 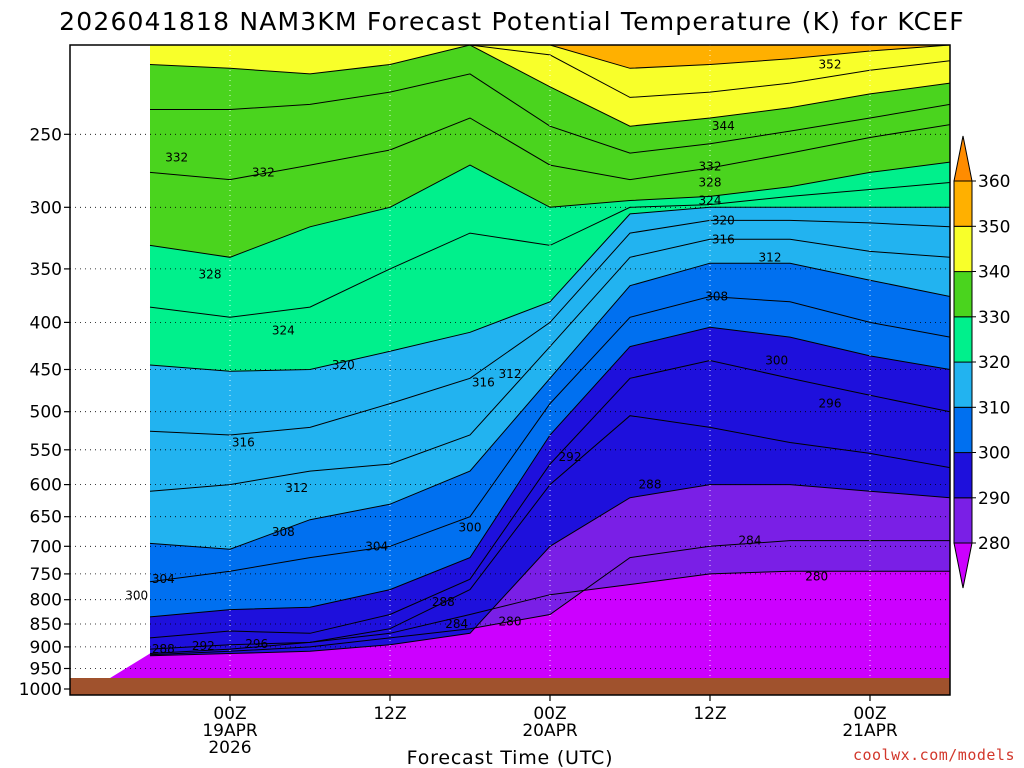 What do you see at coordinates (46, 451) in the screenshot?
I see `y-tick-label-550: 550` at bounding box center [46, 451].